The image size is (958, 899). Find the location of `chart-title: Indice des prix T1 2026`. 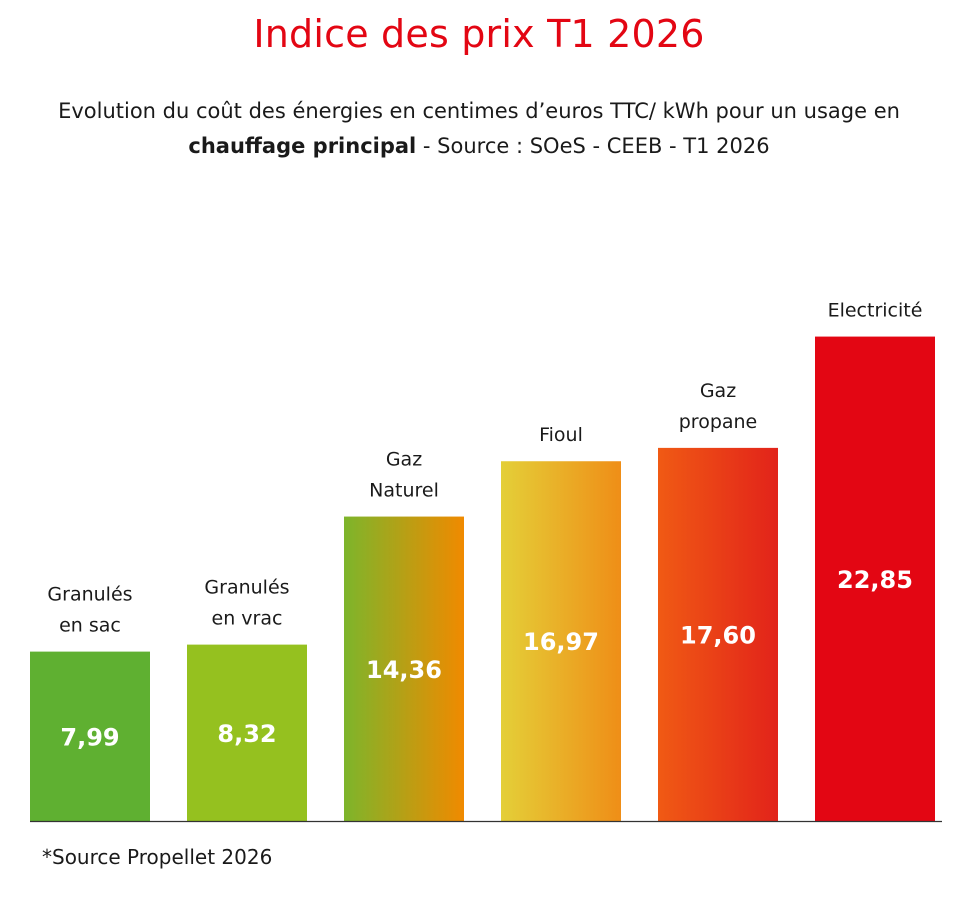

chart-title: Indice des prix T1 2026 is located at coordinates (479, 34).